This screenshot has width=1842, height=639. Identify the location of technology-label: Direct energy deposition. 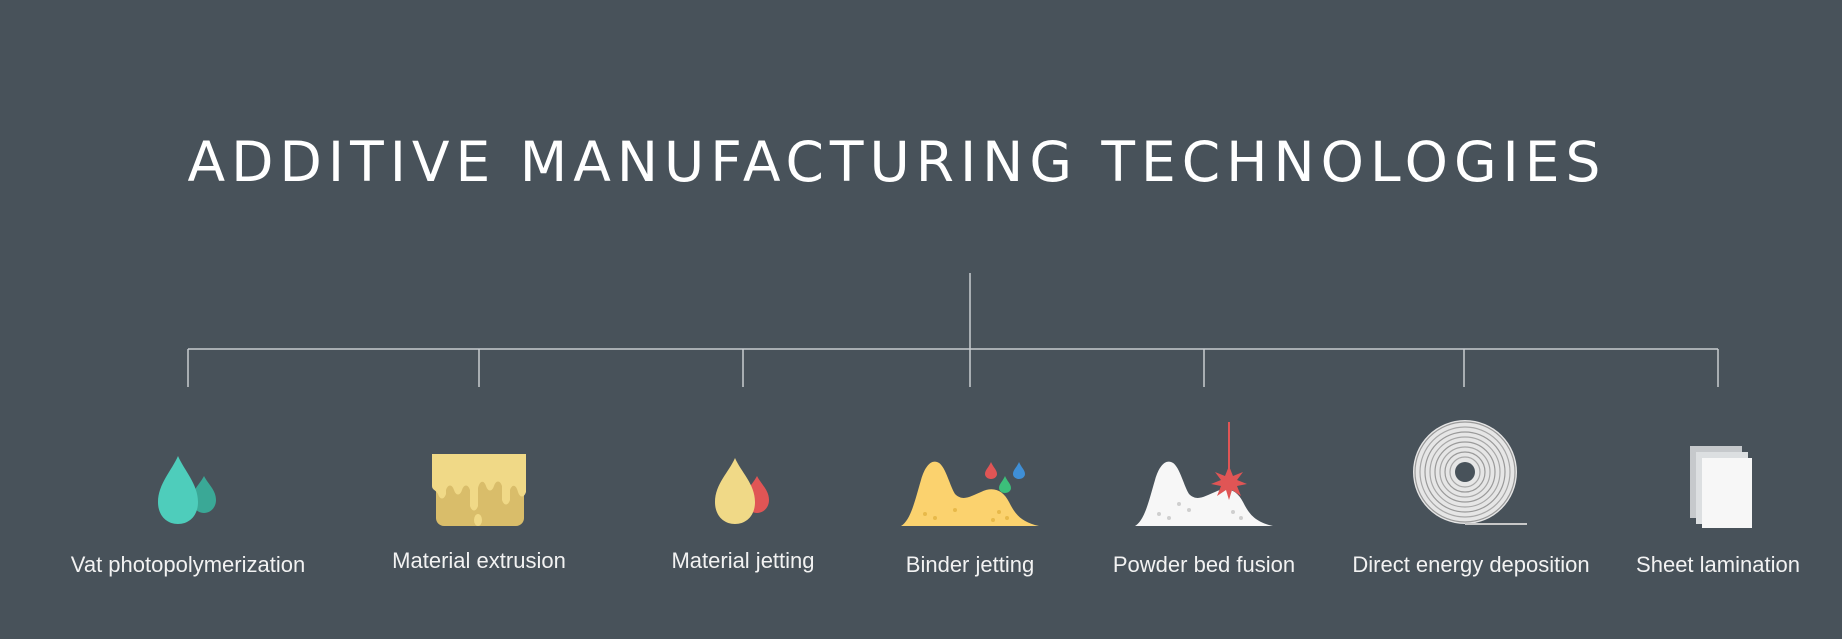
(1471, 564).